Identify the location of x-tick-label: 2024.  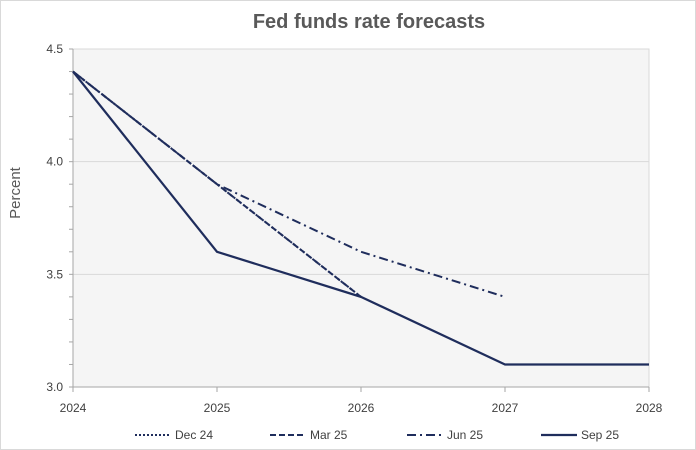
(73, 408).